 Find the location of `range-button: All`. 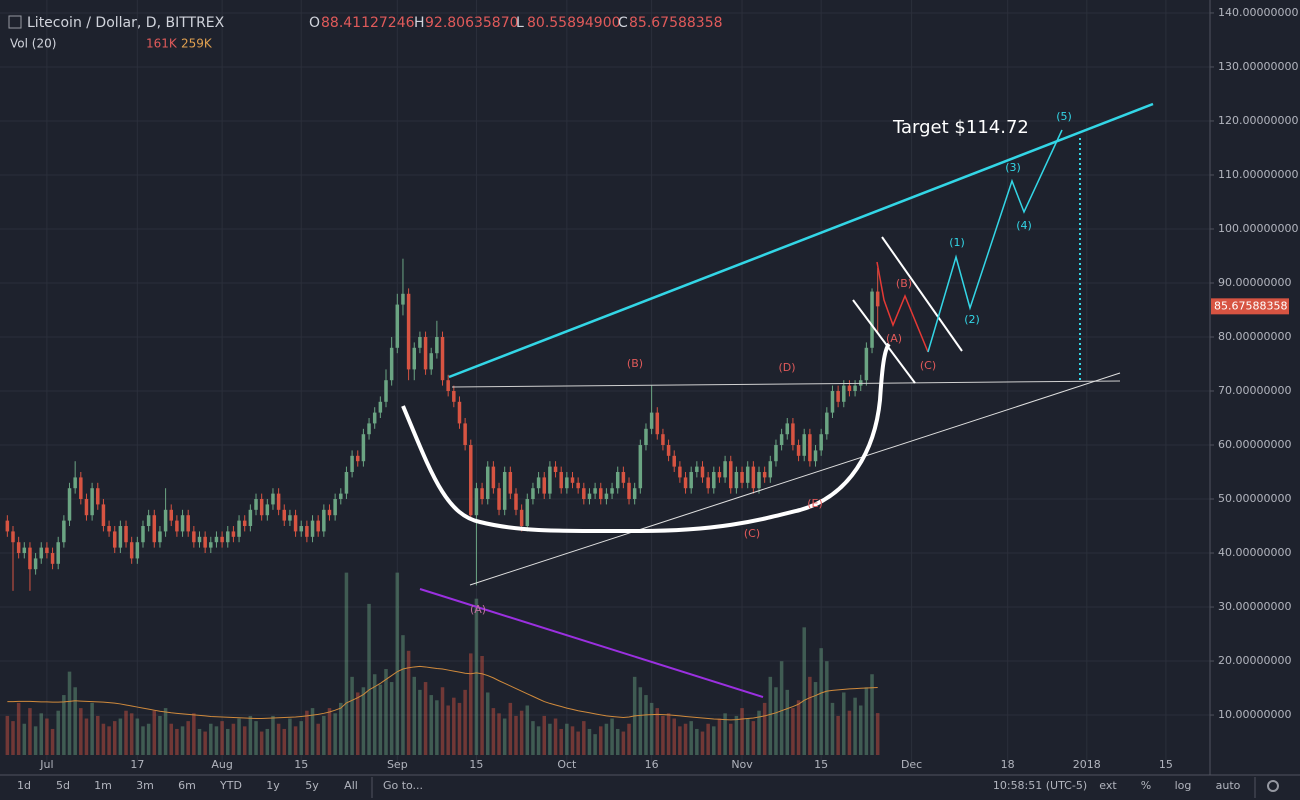

range-button: All is located at coordinates (351, 785).